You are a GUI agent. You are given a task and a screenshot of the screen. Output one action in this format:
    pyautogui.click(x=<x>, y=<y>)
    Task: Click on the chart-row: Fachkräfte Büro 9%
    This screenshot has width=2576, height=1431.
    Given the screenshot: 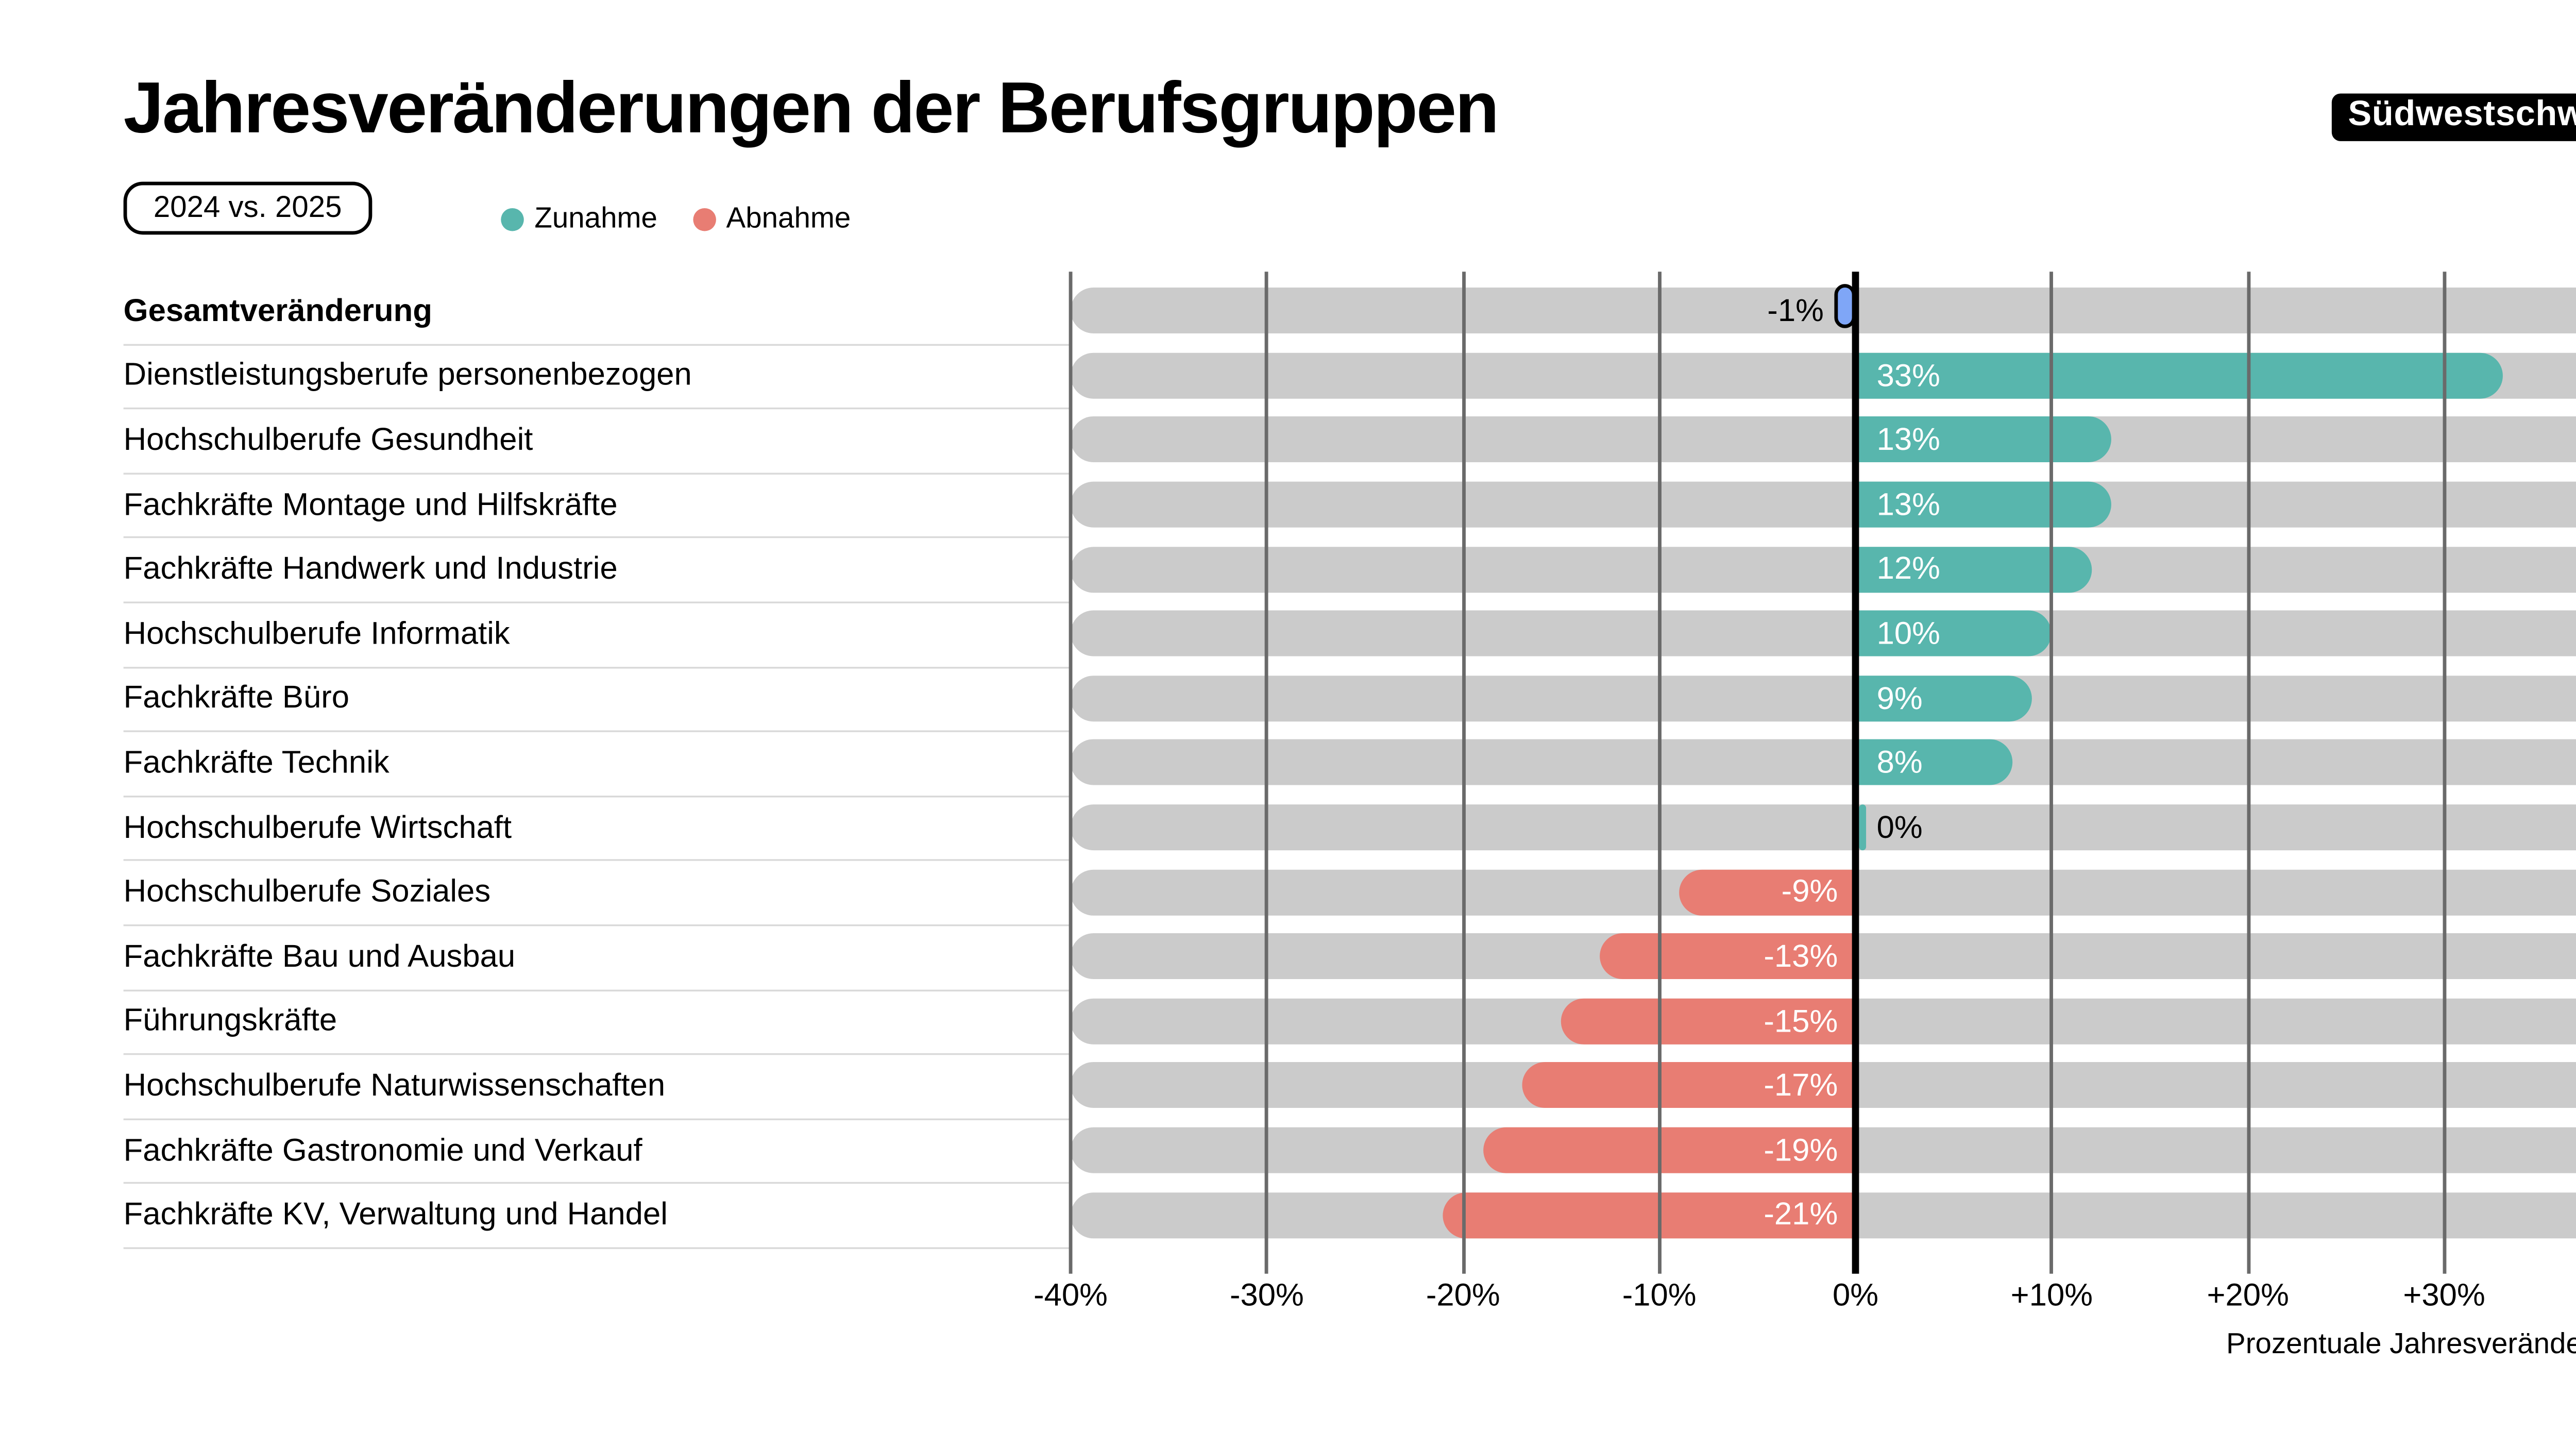 What is the action you would take?
    pyautogui.click(x=1349, y=699)
    